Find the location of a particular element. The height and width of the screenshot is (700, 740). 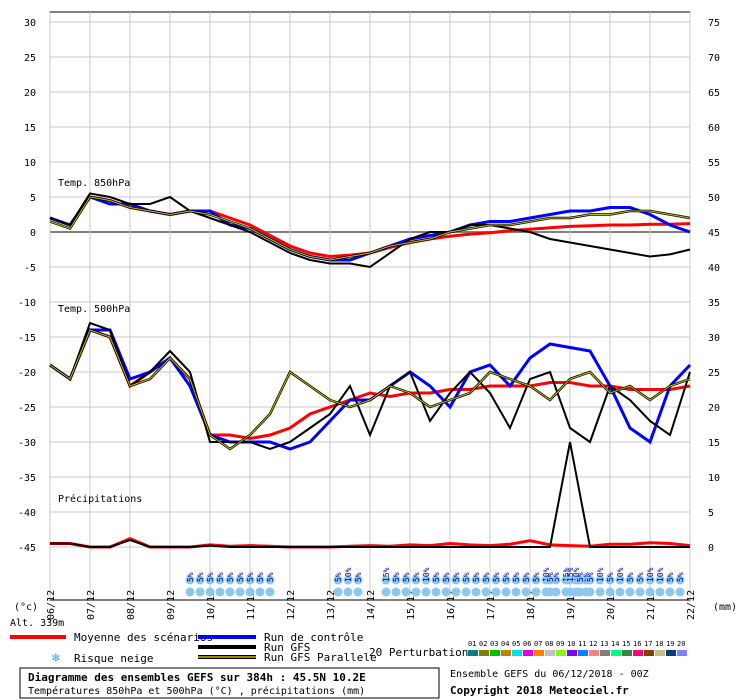

left-tick-label: -35 is located at coordinates (27, 478).